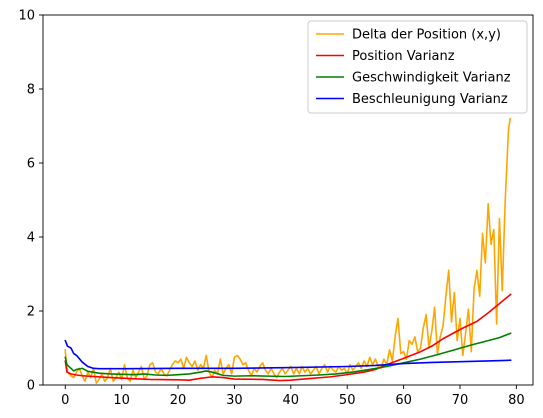  What do you see at coordinates (26, 16) in the screenshot?
I see `y-tick-label: 10` at bounding box center [26, 16].